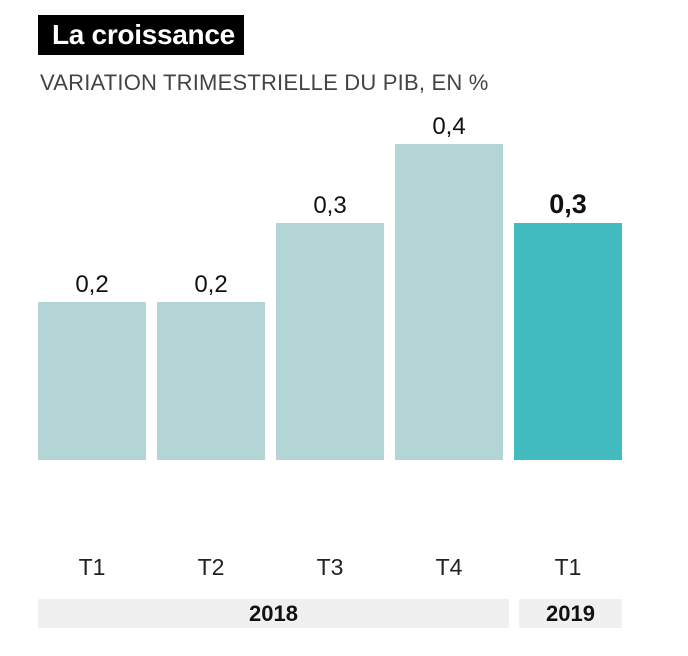 The image size is (688, 656). I want to click on category-label-4: T4, so click(449, 567).